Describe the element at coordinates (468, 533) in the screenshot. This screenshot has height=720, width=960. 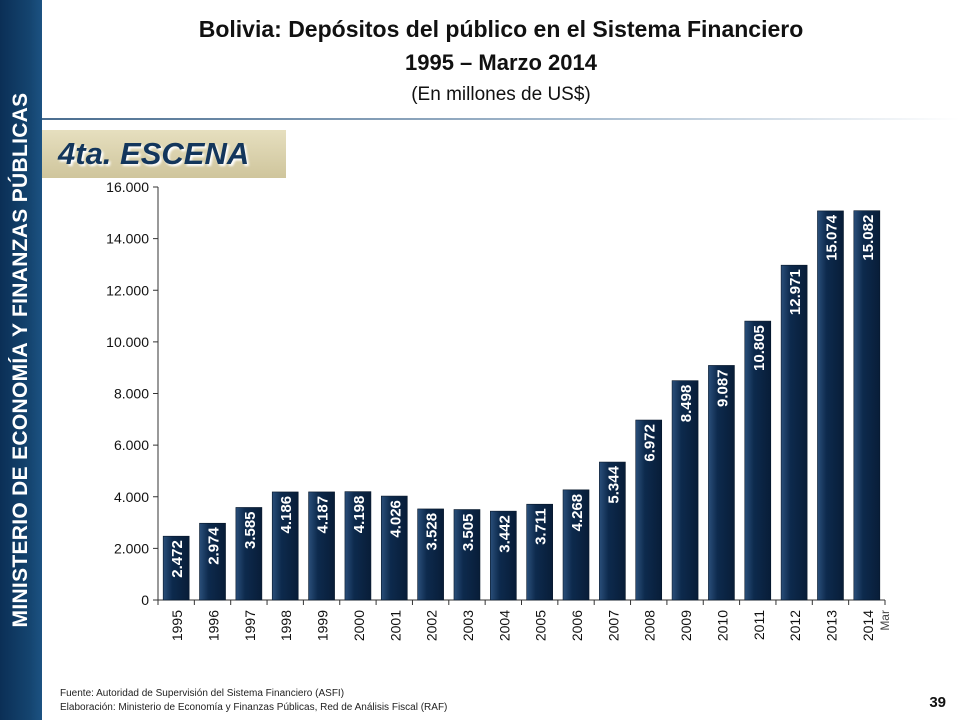
I see `data-label: 3.505` at that location.